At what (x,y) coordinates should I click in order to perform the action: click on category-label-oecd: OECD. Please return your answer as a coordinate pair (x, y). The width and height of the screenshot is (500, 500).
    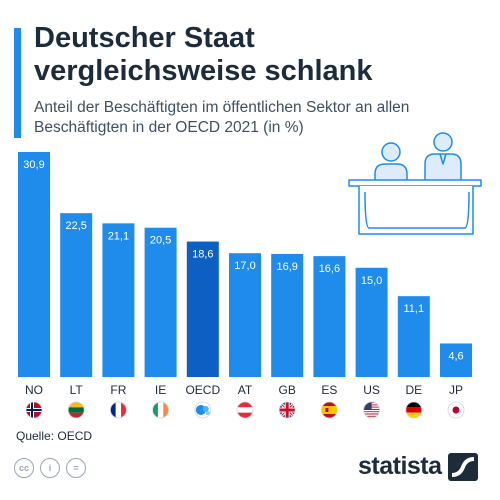
    Looking at the image, I should click on (202, 390).